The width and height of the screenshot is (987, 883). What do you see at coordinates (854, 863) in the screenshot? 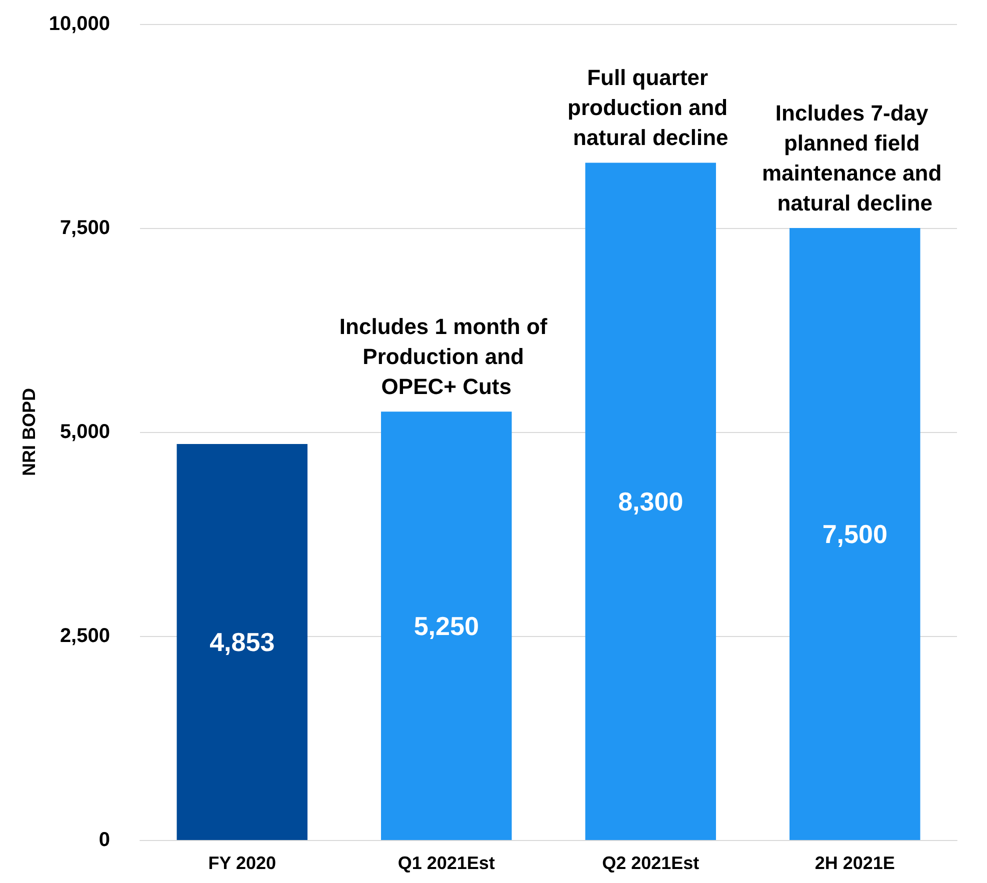
I see `x-tick-label: 2H 2021E` at bounding box center [854, 863].